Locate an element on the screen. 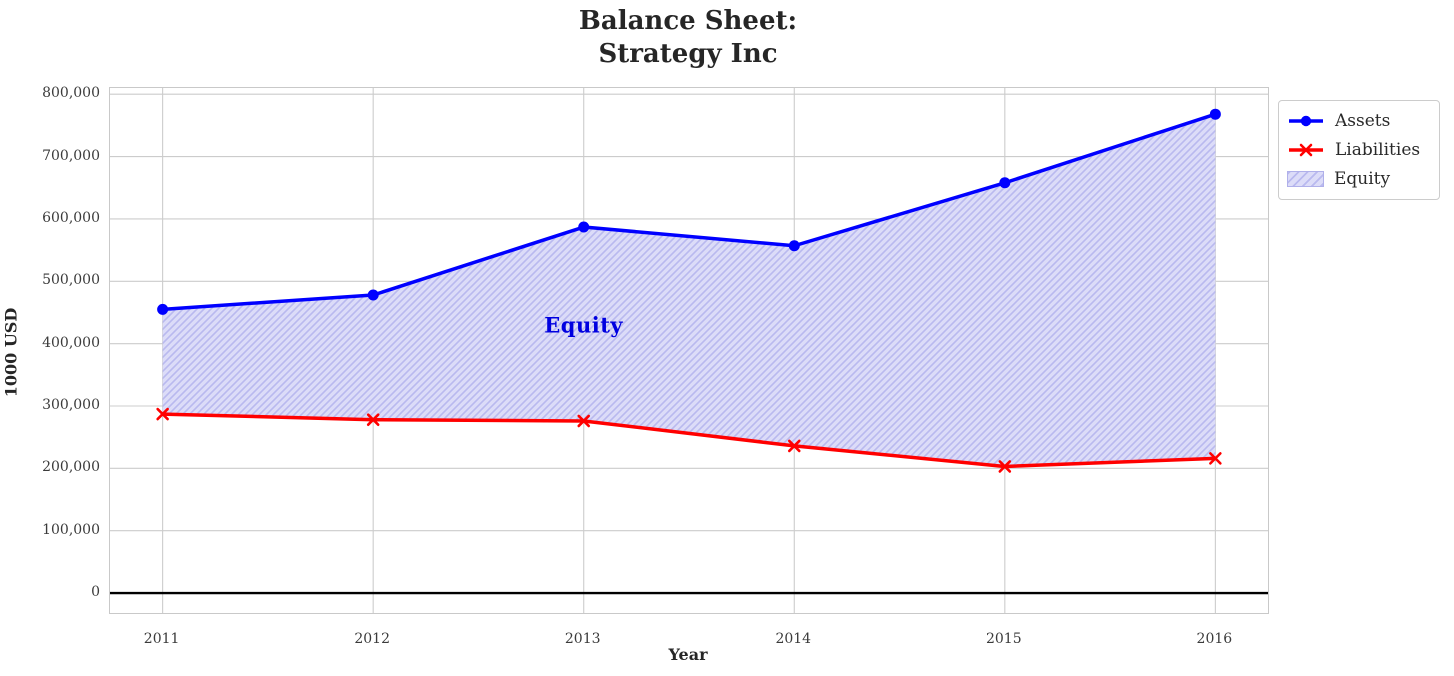 This screenshot has height=676, width=1454. y-tick-label: 800,000 is located at coordinates (71, 93).